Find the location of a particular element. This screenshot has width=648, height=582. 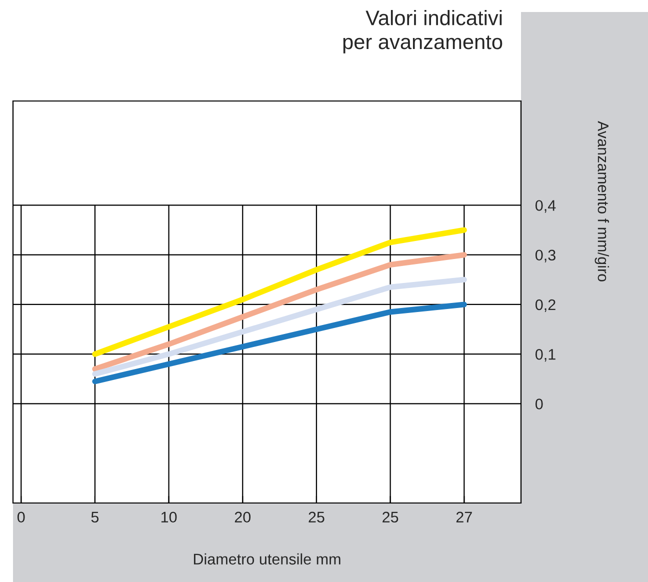

x-tick-label: 20 is located at coordinates (242, 517).